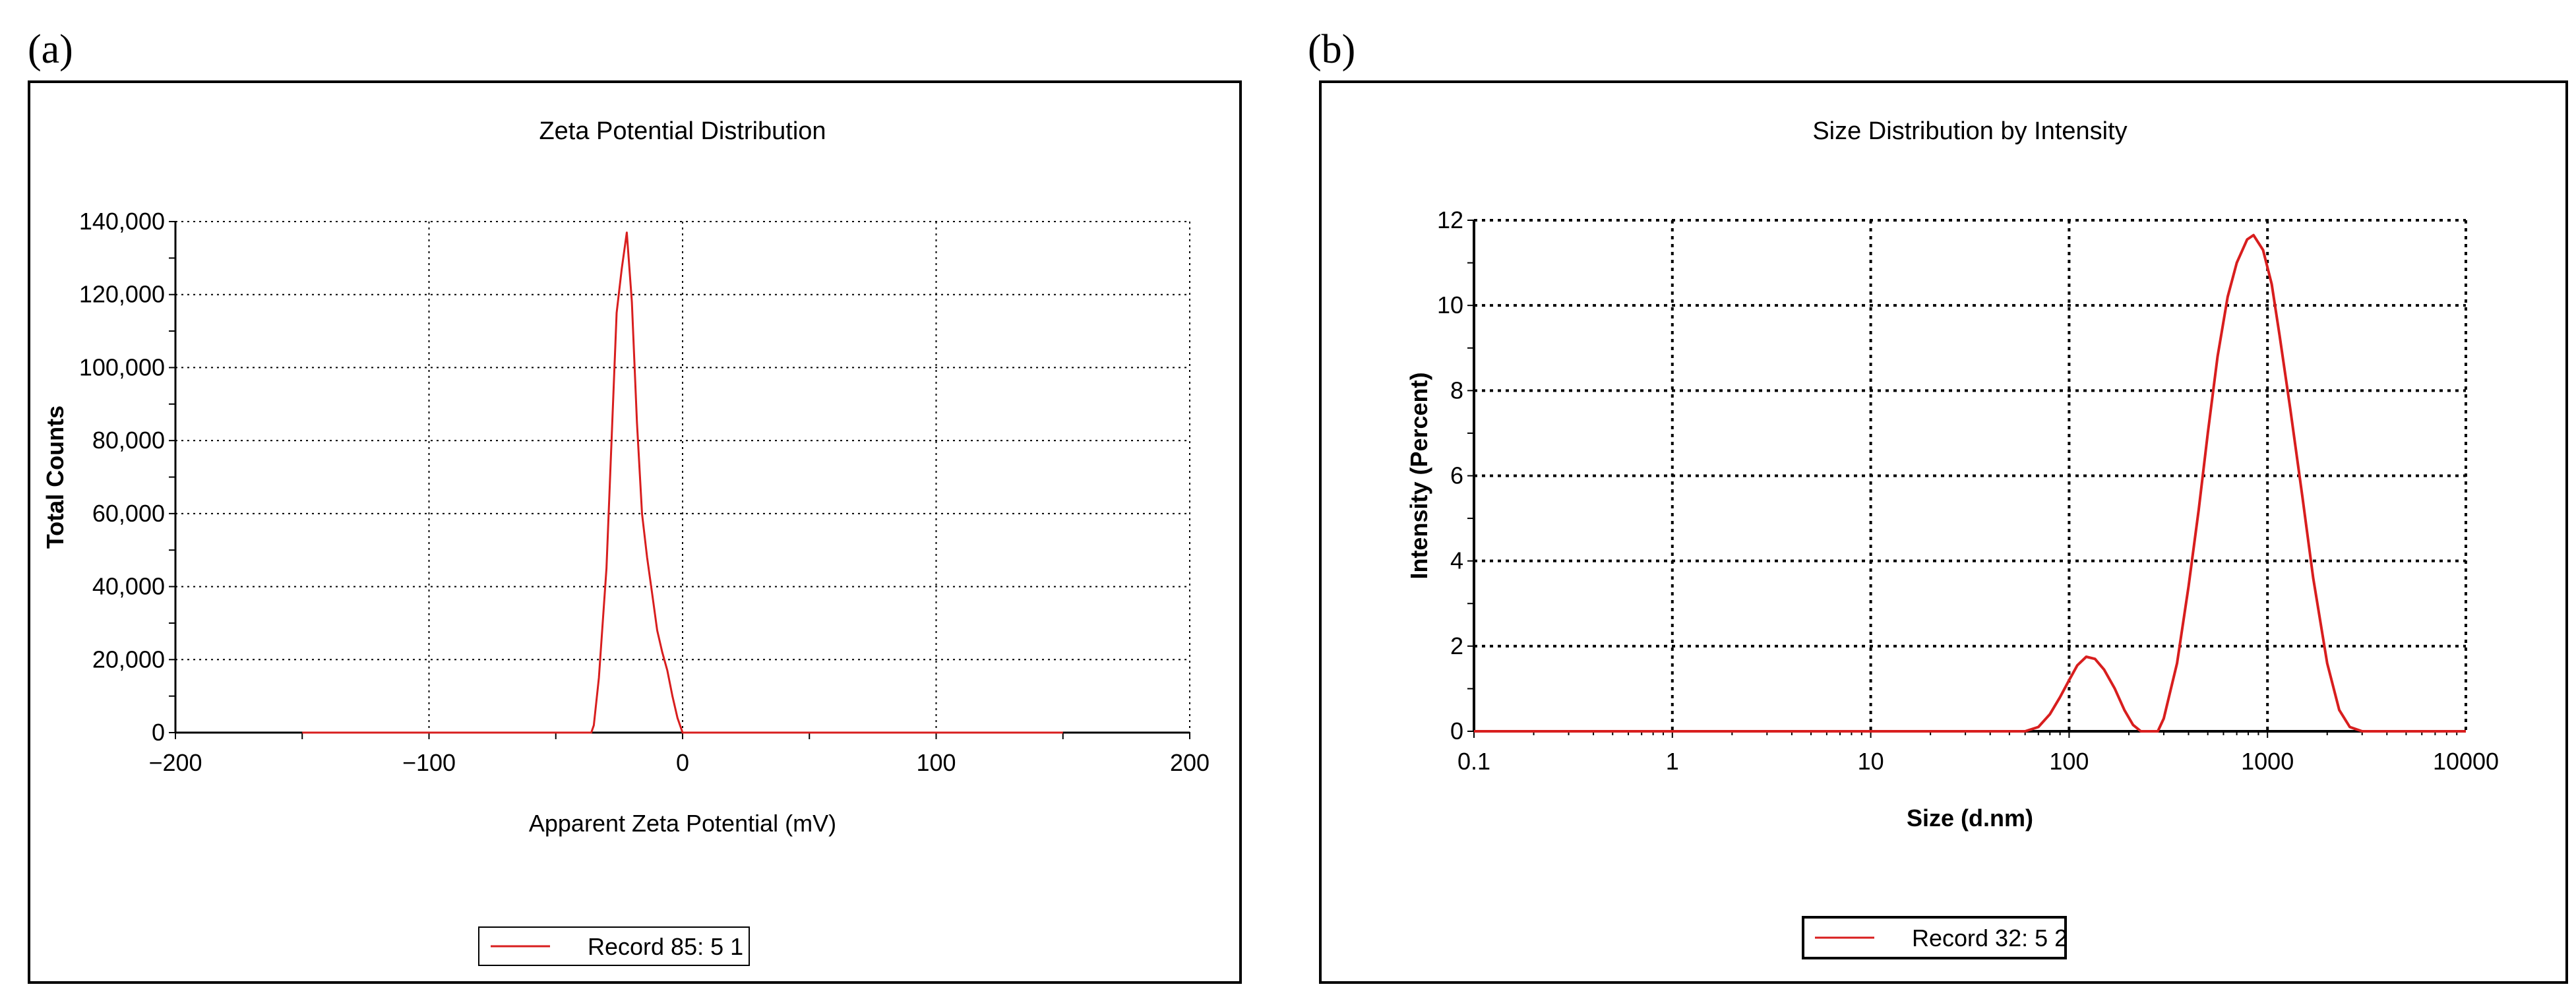 This screenshot has width=2576, height=999. I want to click on y-tick-label: 40,000, so click(128, 586).